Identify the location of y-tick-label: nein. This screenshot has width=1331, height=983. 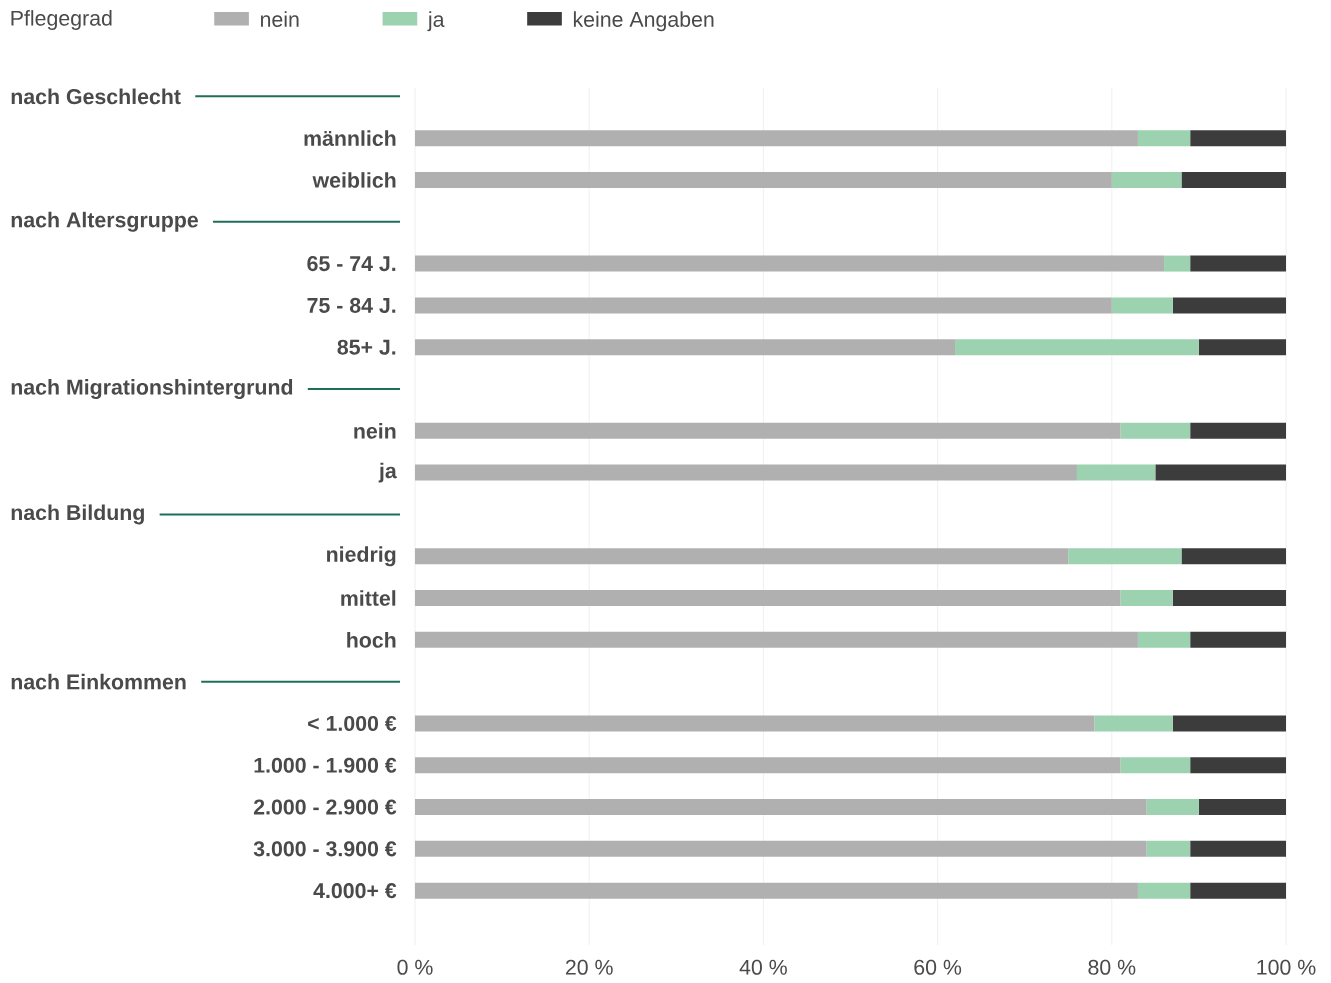
(375, 430).